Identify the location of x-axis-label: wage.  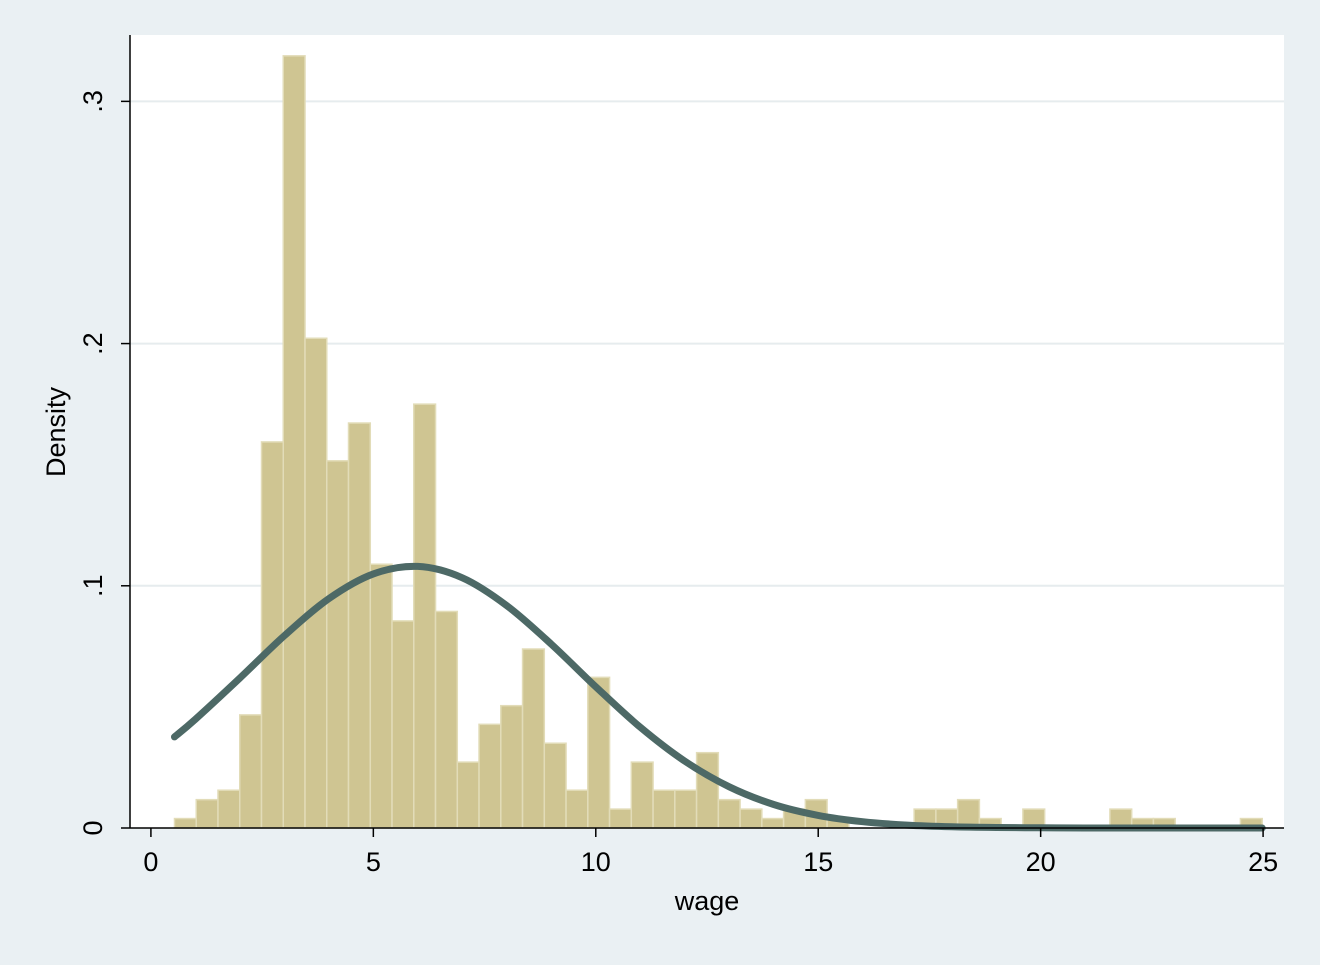
(707, 901).